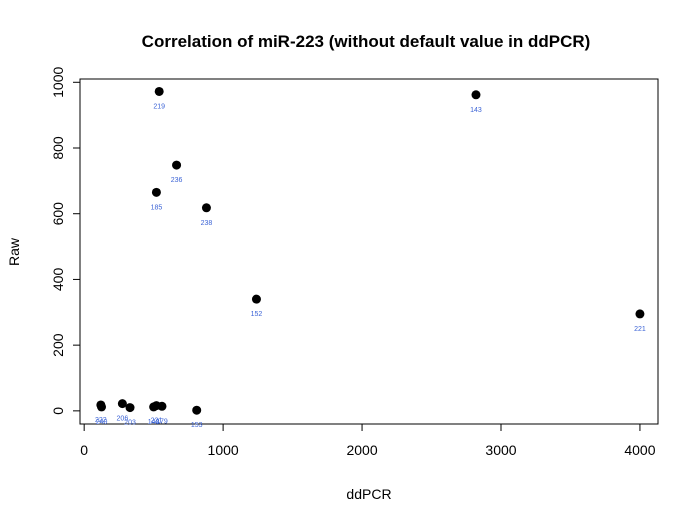  I want to click on point-label: 236, so click(177, 180).